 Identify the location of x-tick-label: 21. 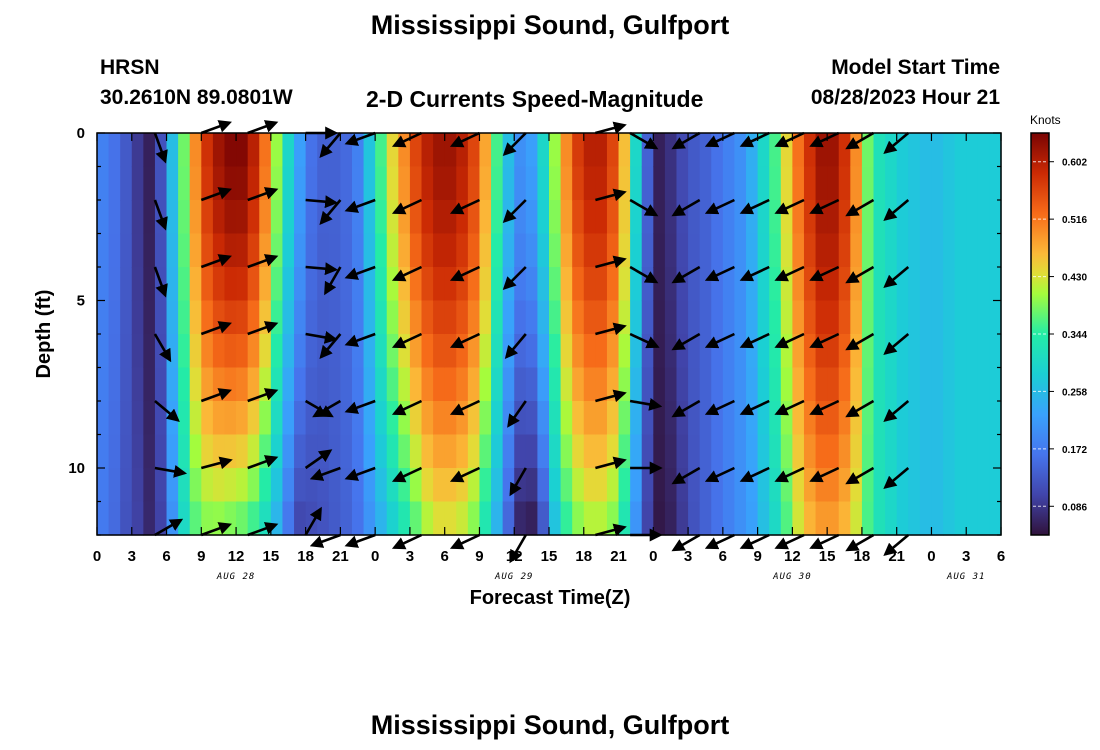
(896, 556).